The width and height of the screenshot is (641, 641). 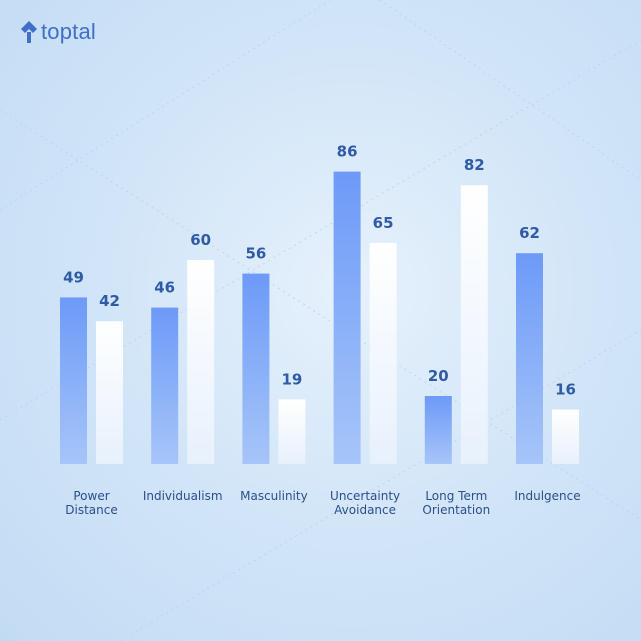 I want to click on category-label-2: Individualism, so click(x=183, y=496).